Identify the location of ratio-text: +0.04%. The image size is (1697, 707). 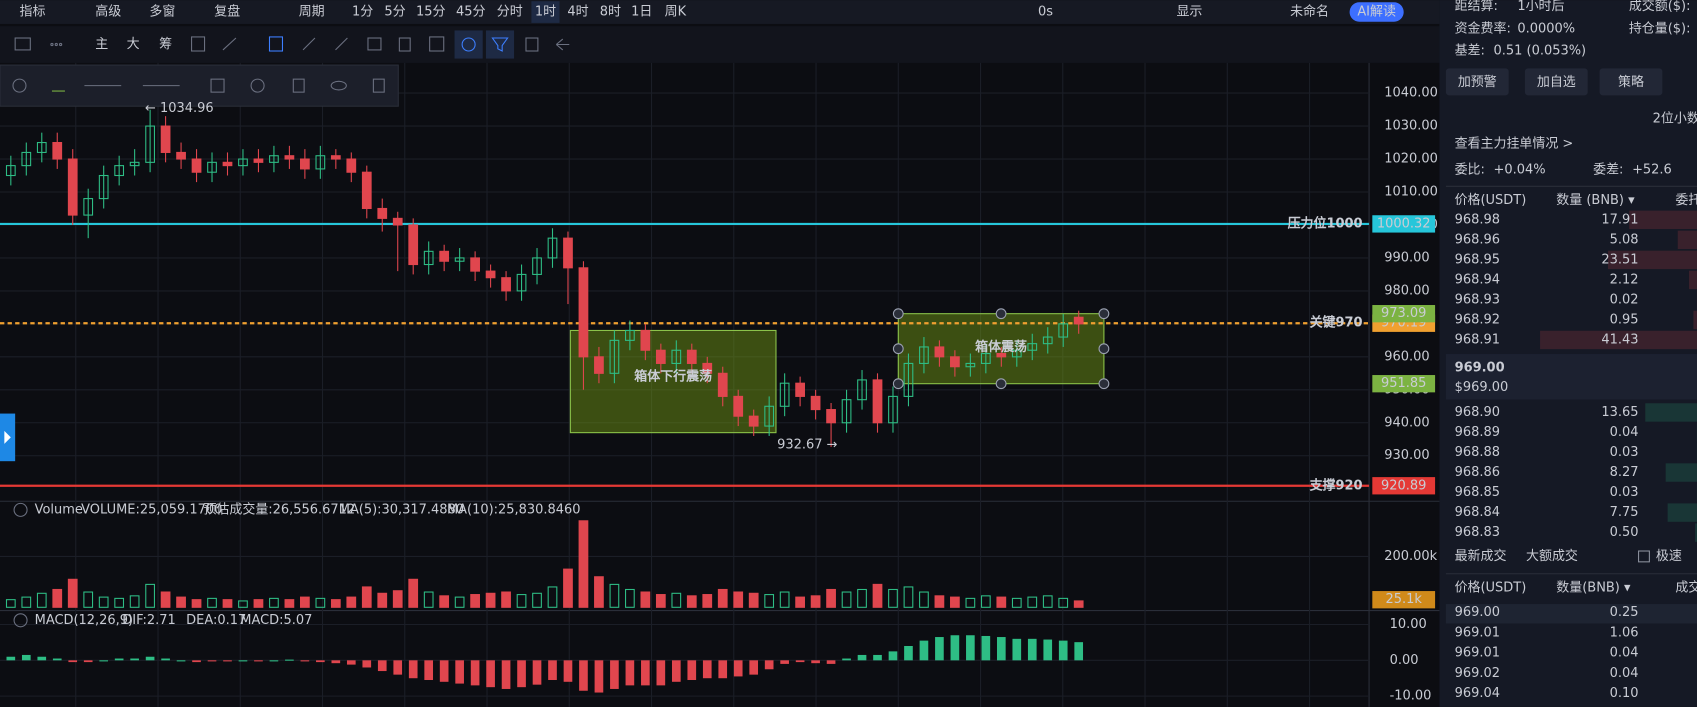
(1520, 170).